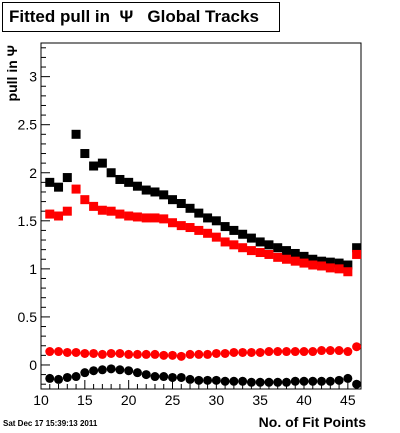 This screenshot has height=433, width=400. What do you see at coordinates (348, 400) in the screenshot?
I see `x-tick-label: 45` at bounding box center [348, 400].